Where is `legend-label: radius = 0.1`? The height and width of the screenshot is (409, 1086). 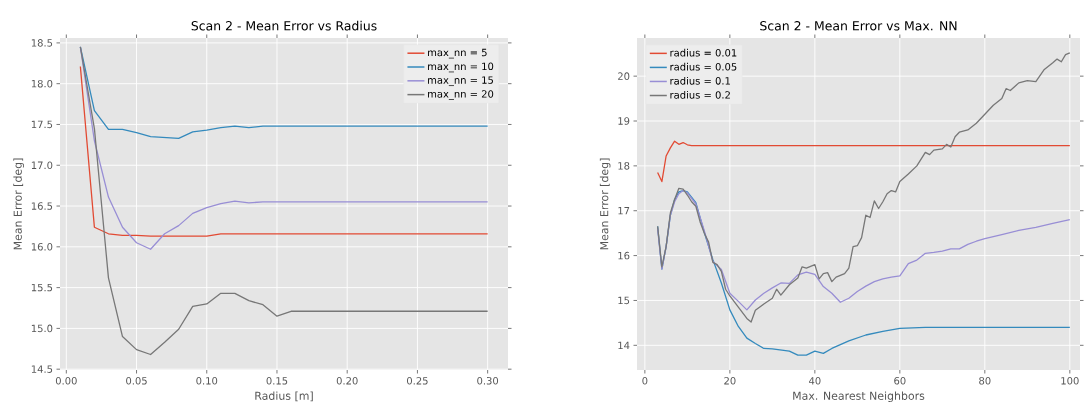 legend-label: radius = 0.1 is located at coordinates (700, 80).